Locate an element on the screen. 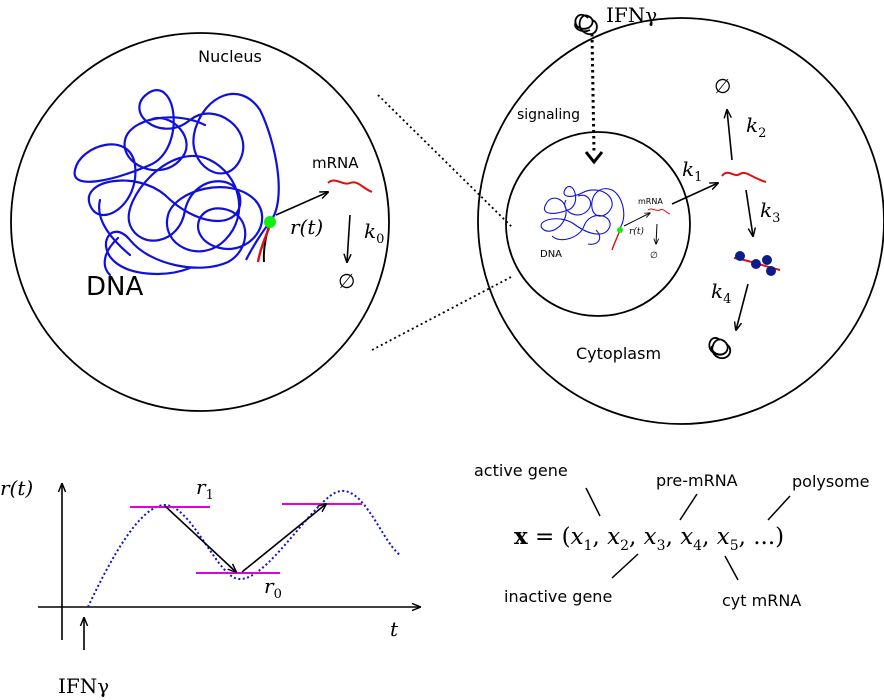 Image resolution: width=884 pixels, height=700 pixels. degradation-arrow is located at coordinates (348, 238).